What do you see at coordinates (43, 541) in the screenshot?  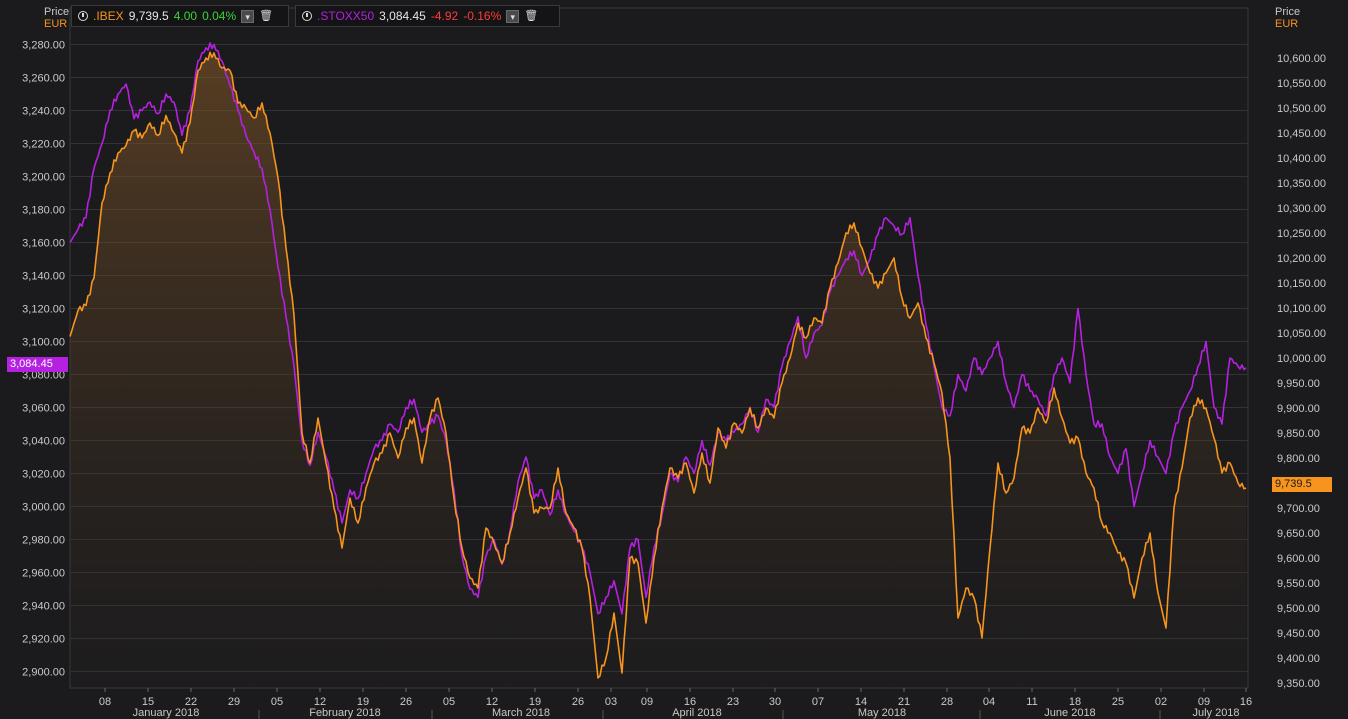 I see `left-tick-label: 2,980.00` at bounding box center [43, 541].